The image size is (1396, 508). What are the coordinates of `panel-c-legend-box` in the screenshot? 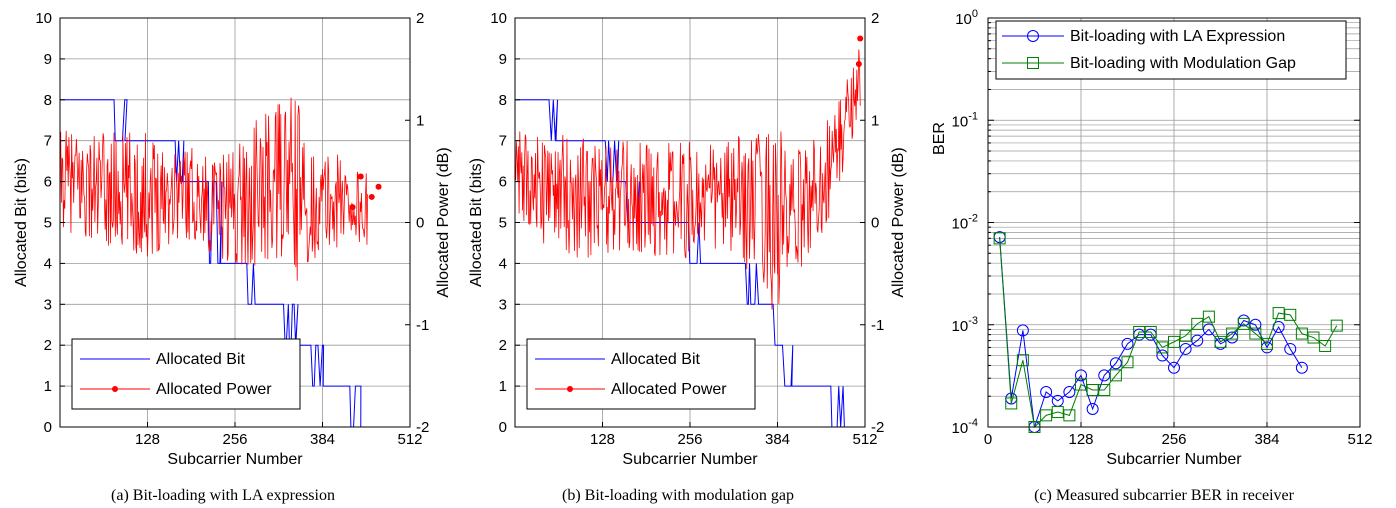 It's located at (1171, 50).